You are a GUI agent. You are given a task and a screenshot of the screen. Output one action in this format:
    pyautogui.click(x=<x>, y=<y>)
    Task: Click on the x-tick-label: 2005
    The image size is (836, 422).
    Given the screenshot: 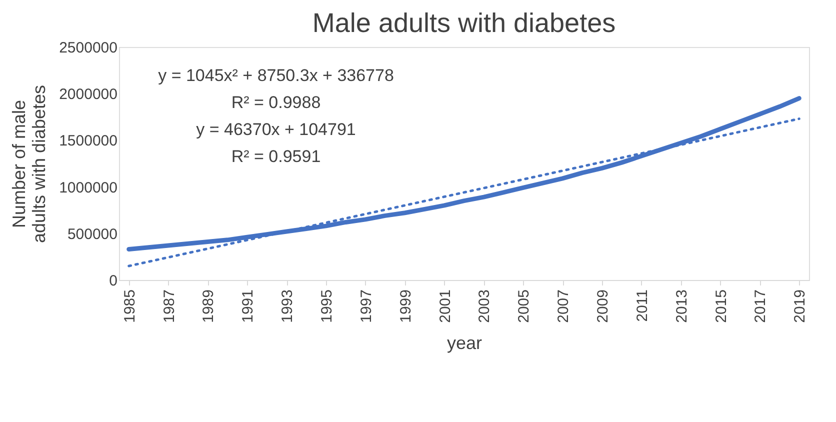 What is the action you would take?
    pyautogui.click(x=524, y=306)
    